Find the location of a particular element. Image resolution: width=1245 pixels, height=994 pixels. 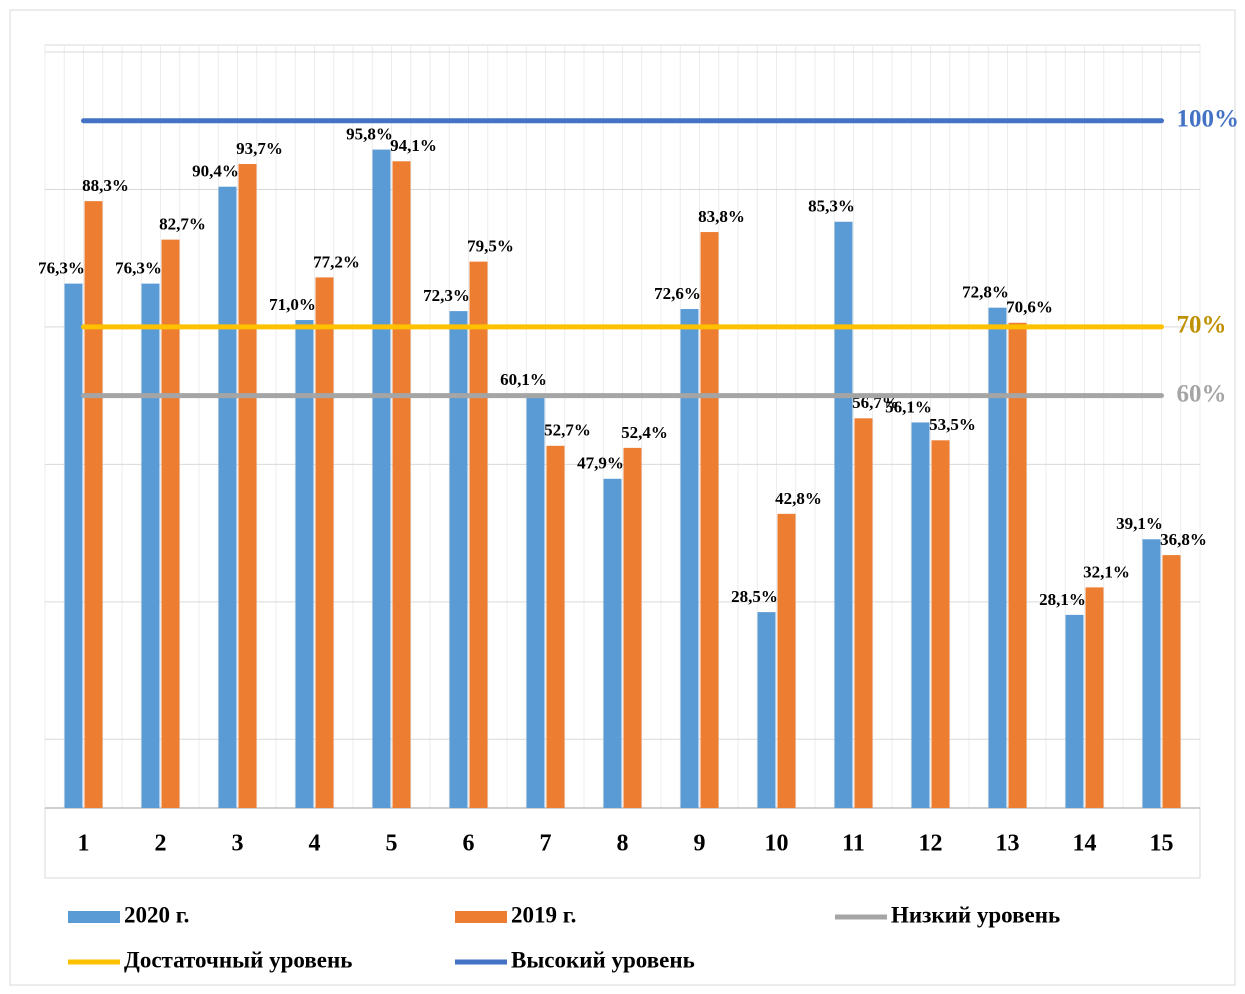

x-tick-label: 6 is located at coordinates (469, 844).